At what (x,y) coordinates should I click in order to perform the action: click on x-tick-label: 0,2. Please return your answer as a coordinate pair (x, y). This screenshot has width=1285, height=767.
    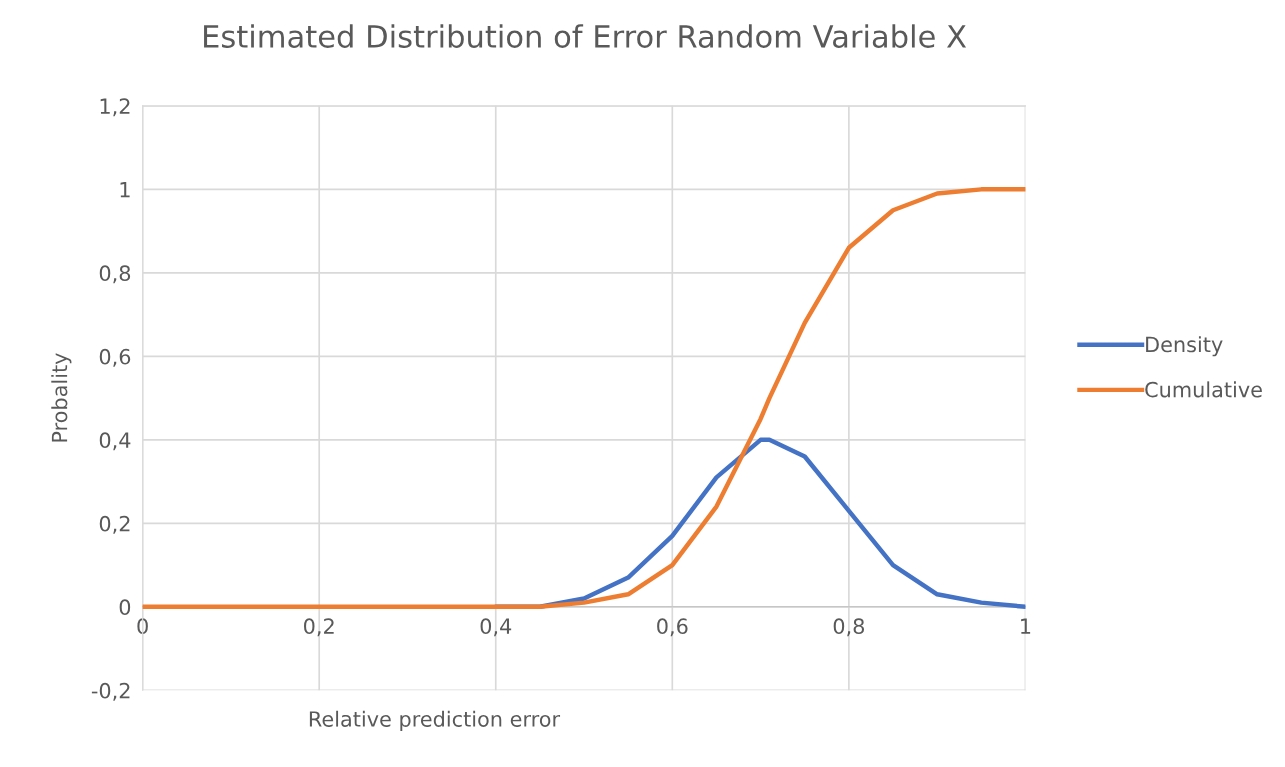
    Looking at the image, I should click on (319, 627).